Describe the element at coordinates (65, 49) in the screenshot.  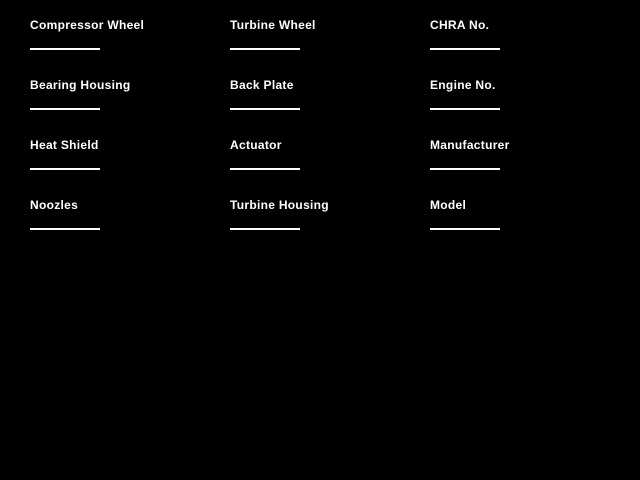
I see `field-input-compressor-wheel` at that location.